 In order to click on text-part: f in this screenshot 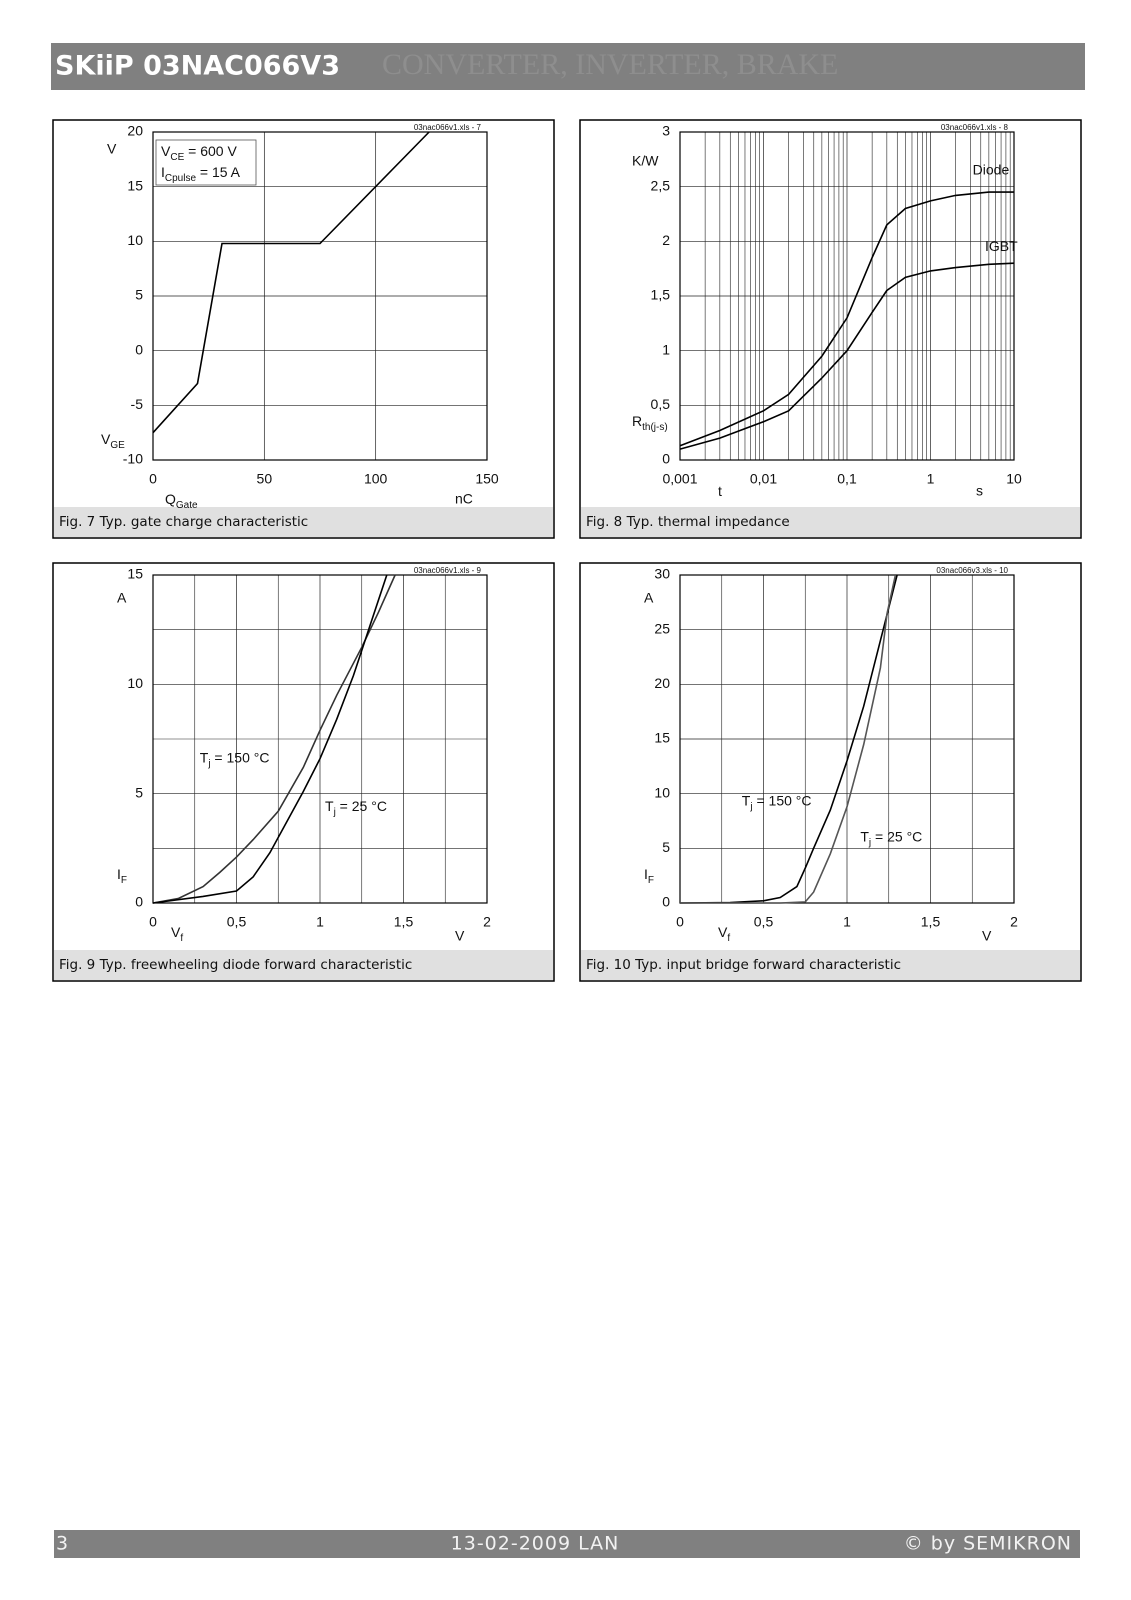, I will do `click(728, 938)`.